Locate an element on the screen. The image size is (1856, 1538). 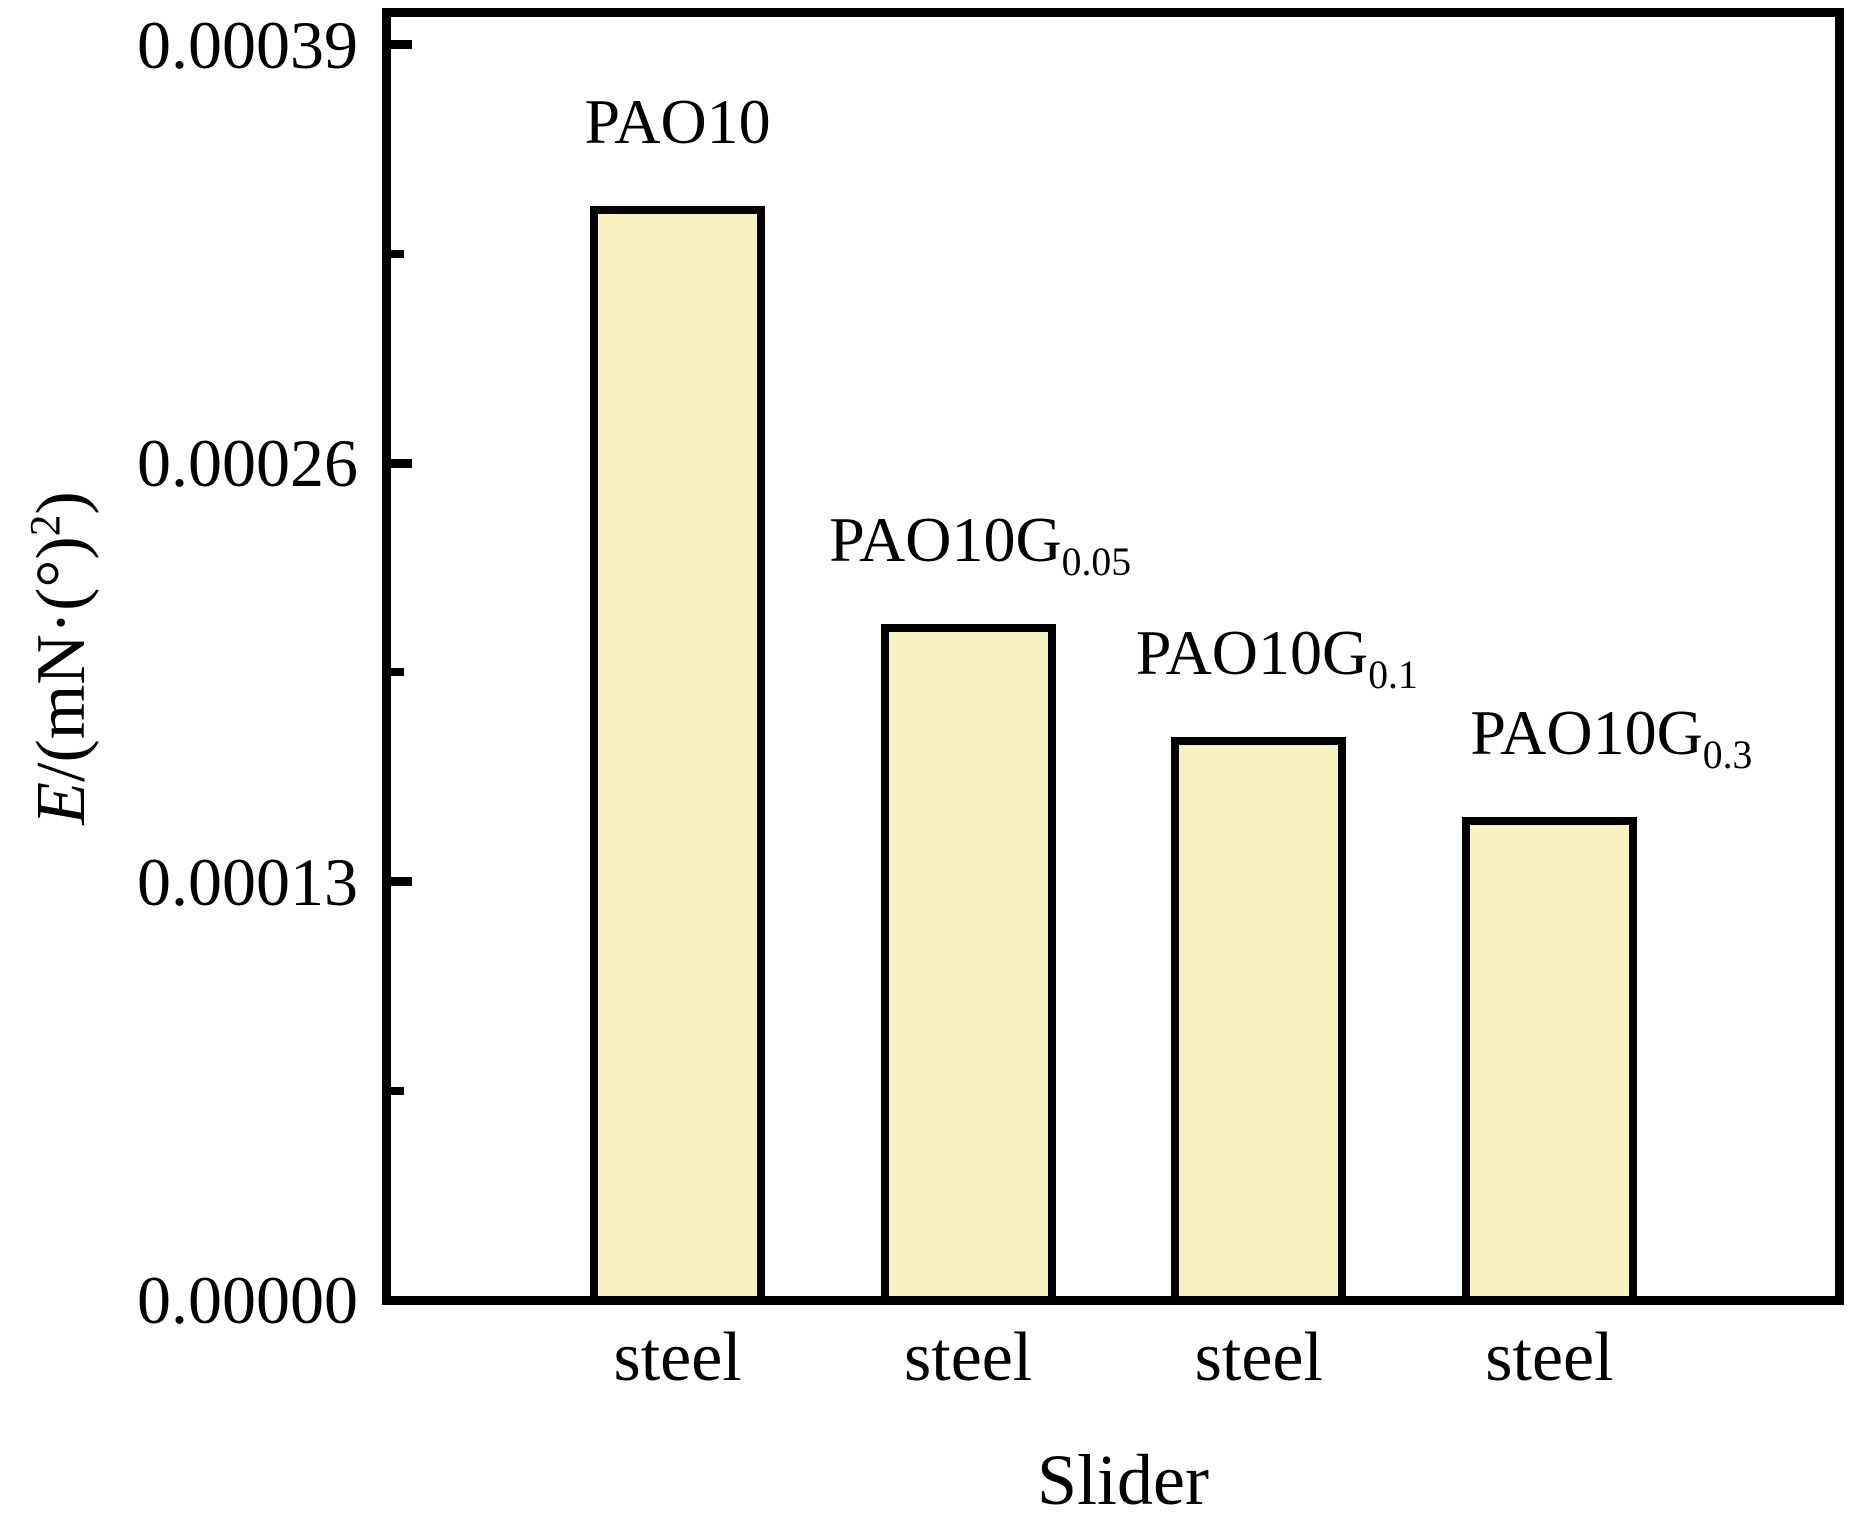
bar-label-main: PAO10 is located at coordinates (677, 121).